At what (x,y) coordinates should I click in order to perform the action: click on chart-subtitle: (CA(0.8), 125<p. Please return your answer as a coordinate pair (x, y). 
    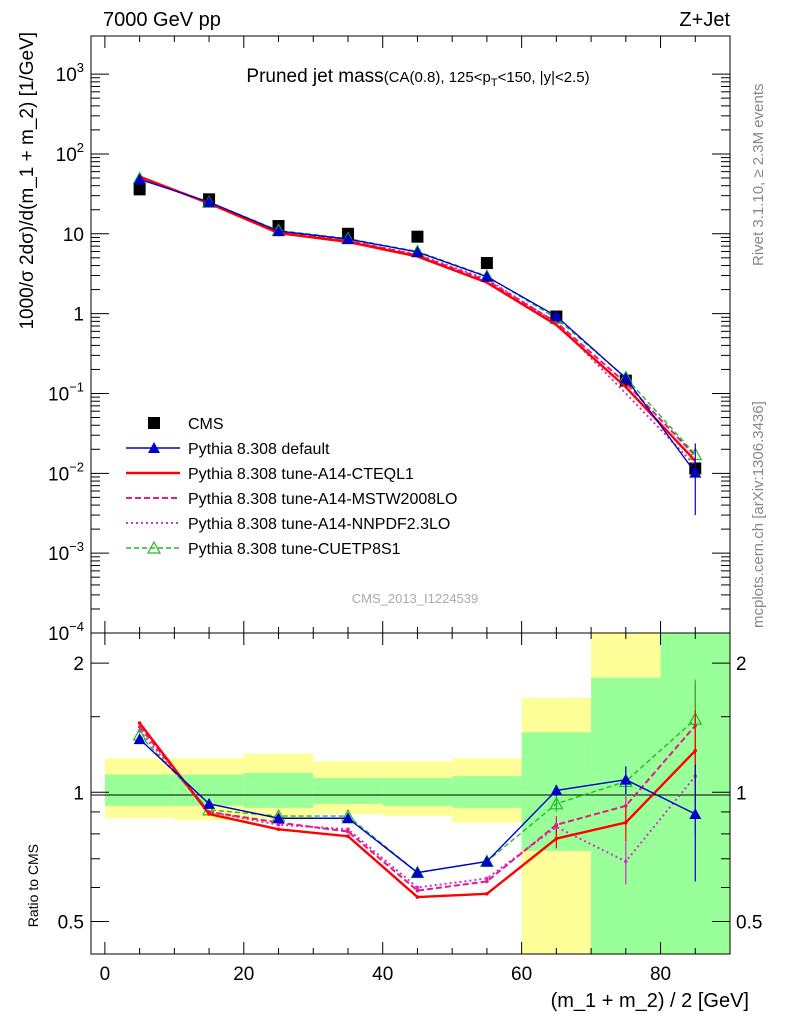
    Looking at the image, I should click on (437, 77).